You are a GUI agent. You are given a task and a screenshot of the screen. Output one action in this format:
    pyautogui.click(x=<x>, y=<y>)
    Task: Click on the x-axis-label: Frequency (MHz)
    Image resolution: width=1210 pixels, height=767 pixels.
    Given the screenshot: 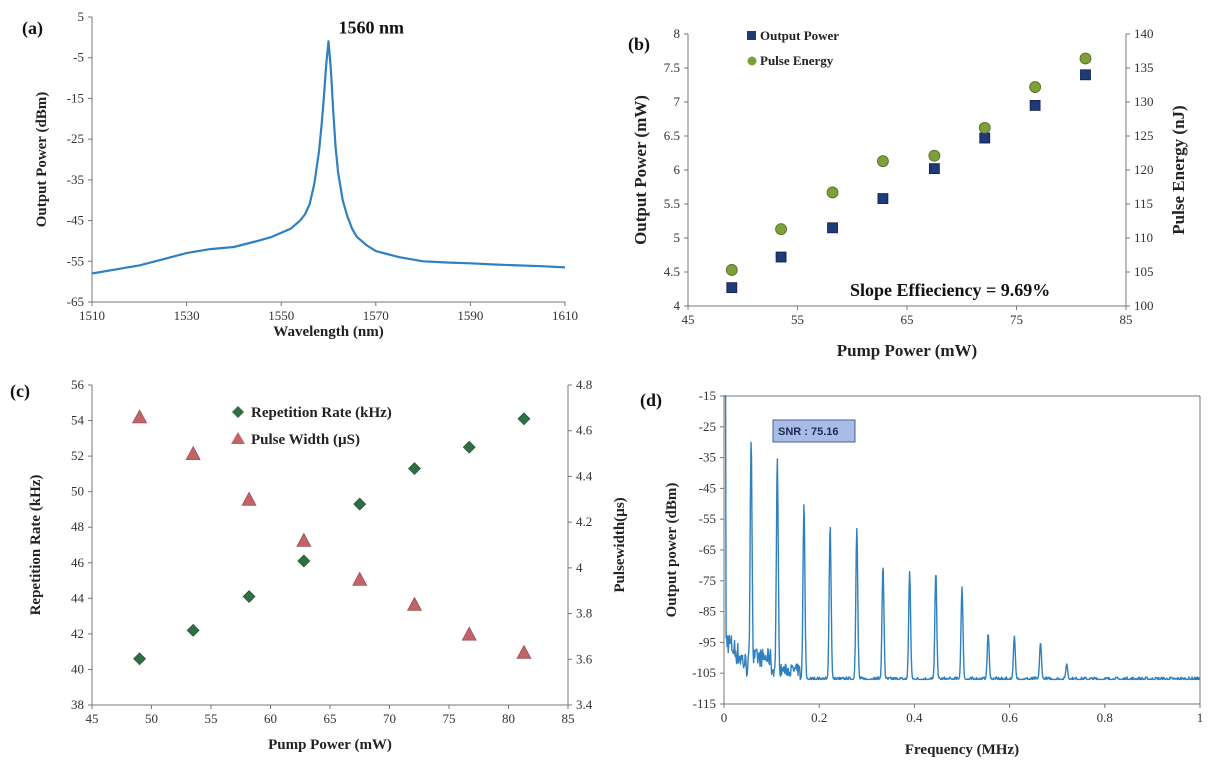 What is the action you would take?
    pyautogui.click(x=962, y=750)
    